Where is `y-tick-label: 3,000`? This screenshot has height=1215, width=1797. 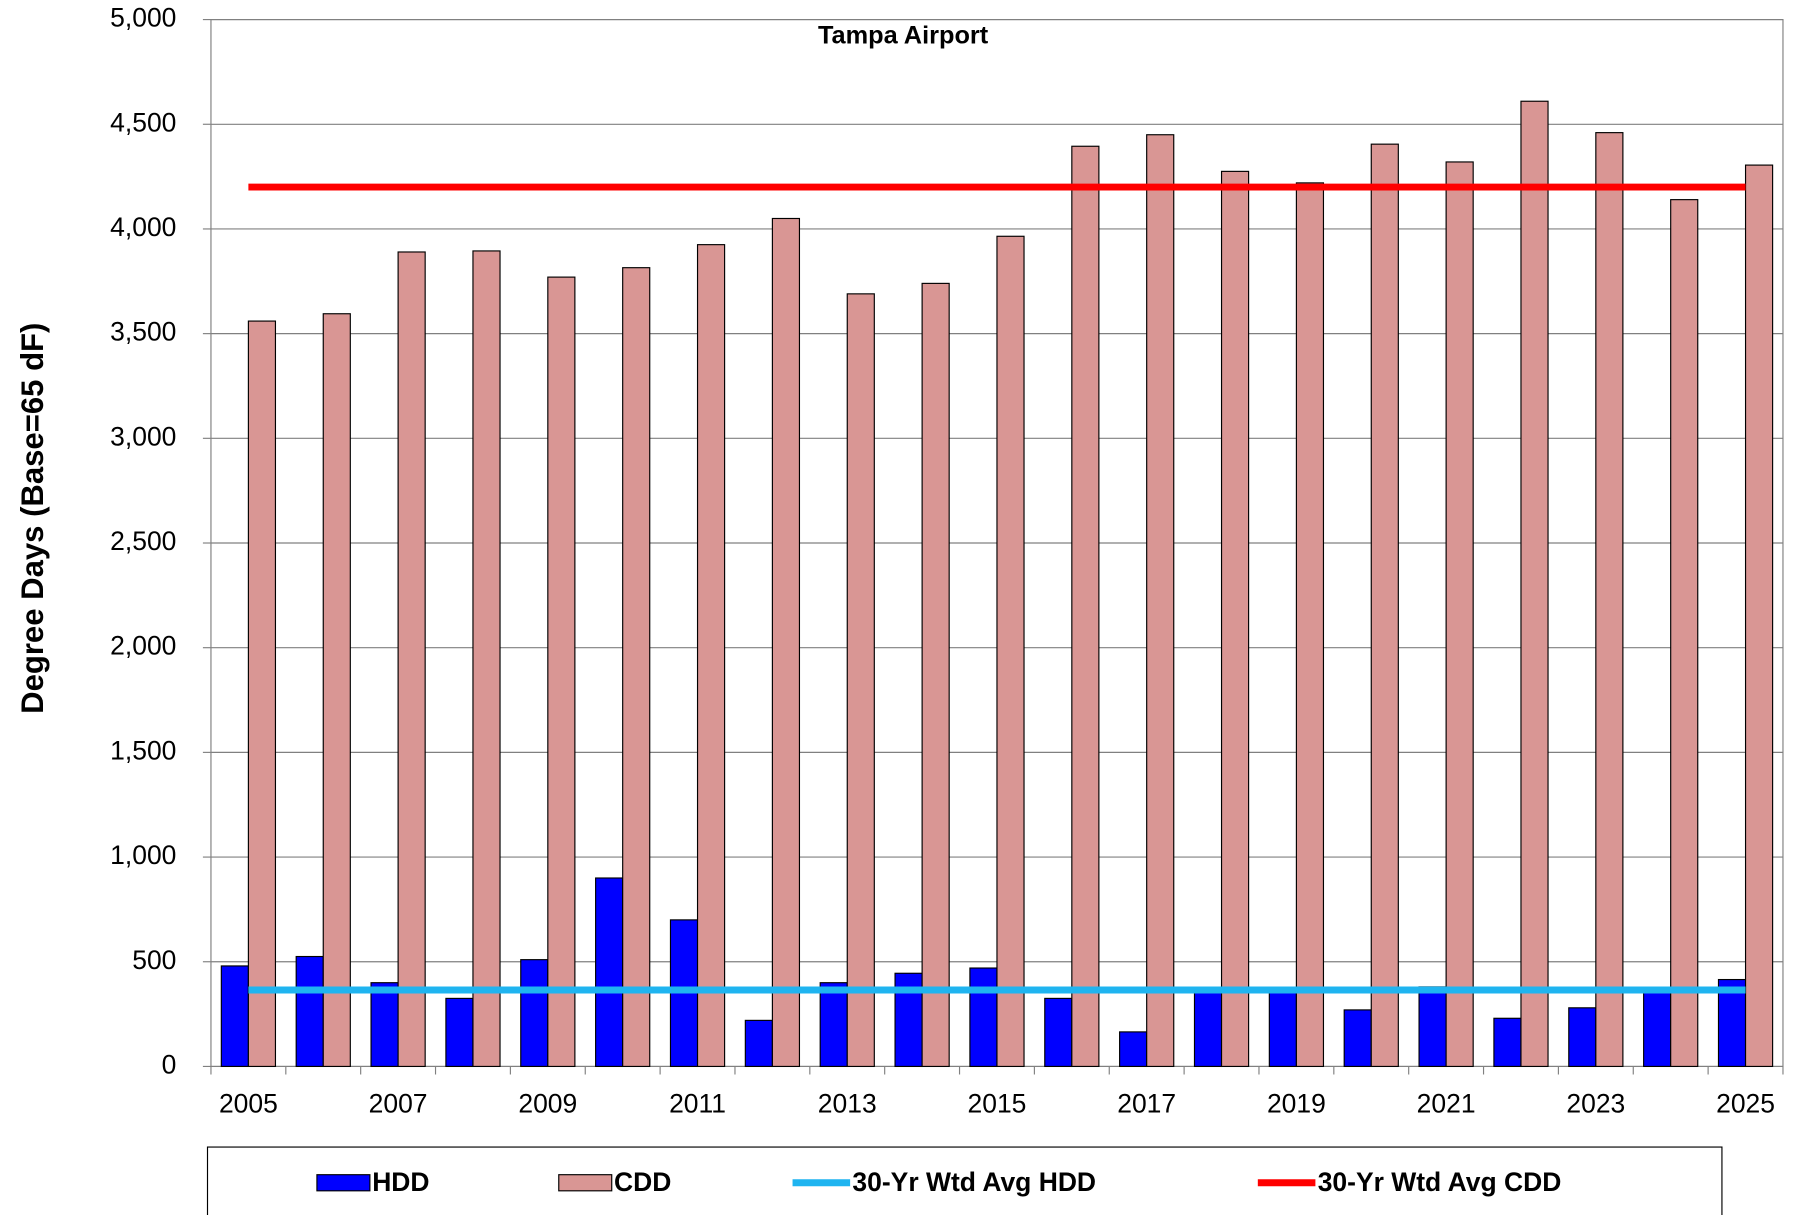
y-tick-label: 3,000 is located at coordinates (143, 436).